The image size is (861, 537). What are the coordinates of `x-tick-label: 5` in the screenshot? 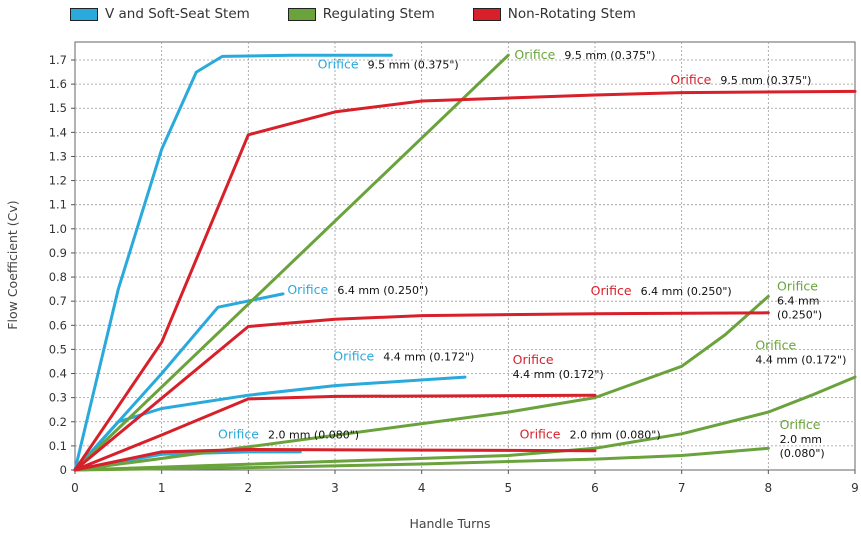 It's located at (509, 488).